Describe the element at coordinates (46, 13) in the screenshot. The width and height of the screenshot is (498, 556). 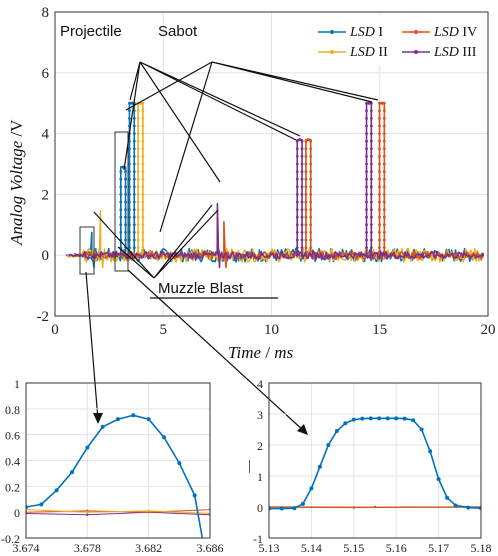
I see `chart0-y-tick-label: 8` at that location.